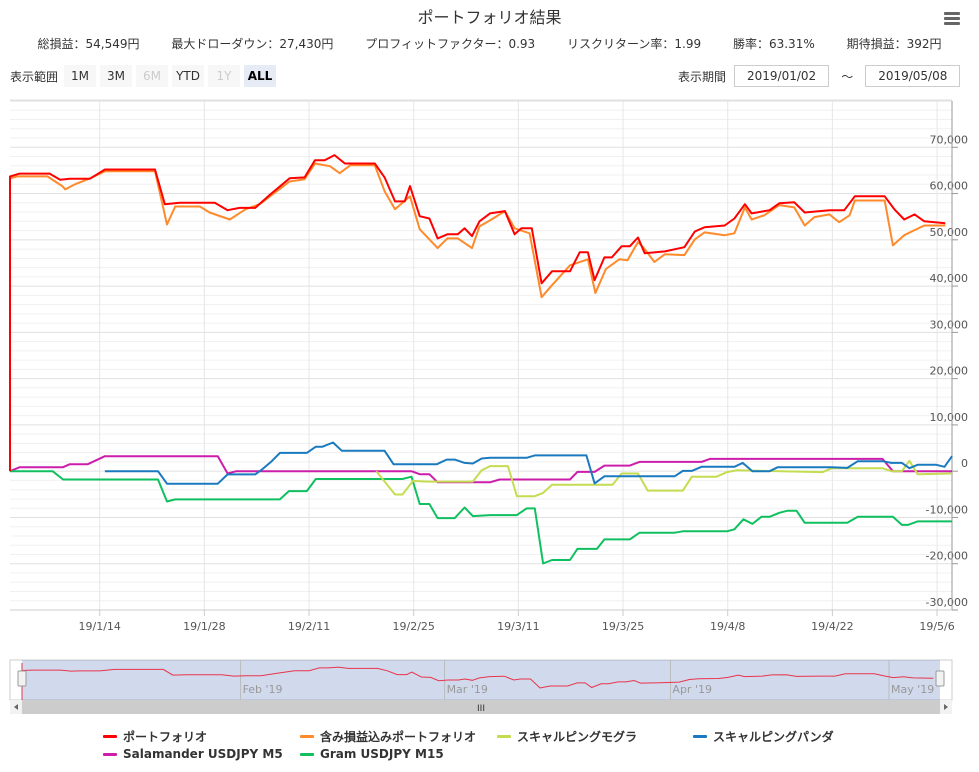  I want to click on hamburger-icon, so click(952, 19).